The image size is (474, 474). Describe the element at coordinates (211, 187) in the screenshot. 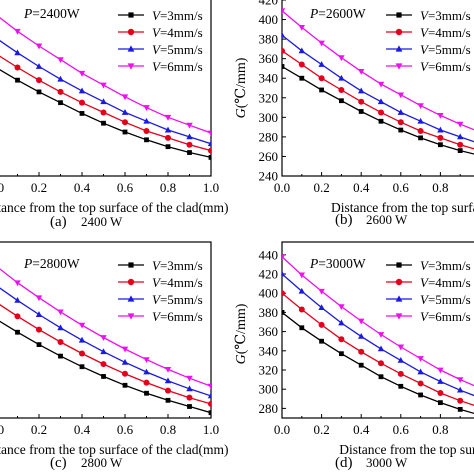

I see `x-tick-label: 1.0` at that location.